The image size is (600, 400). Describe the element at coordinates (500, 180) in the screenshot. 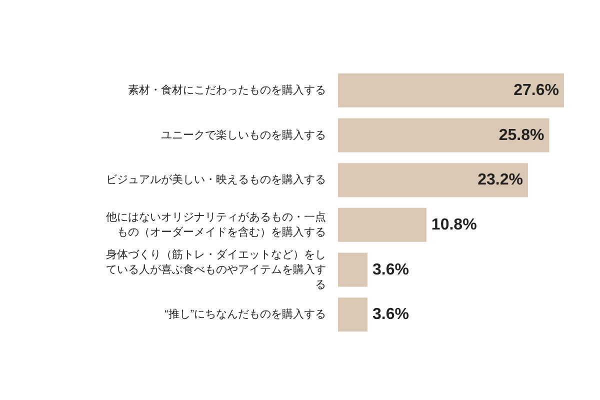

I see `data-label: 23.2%` at that location.